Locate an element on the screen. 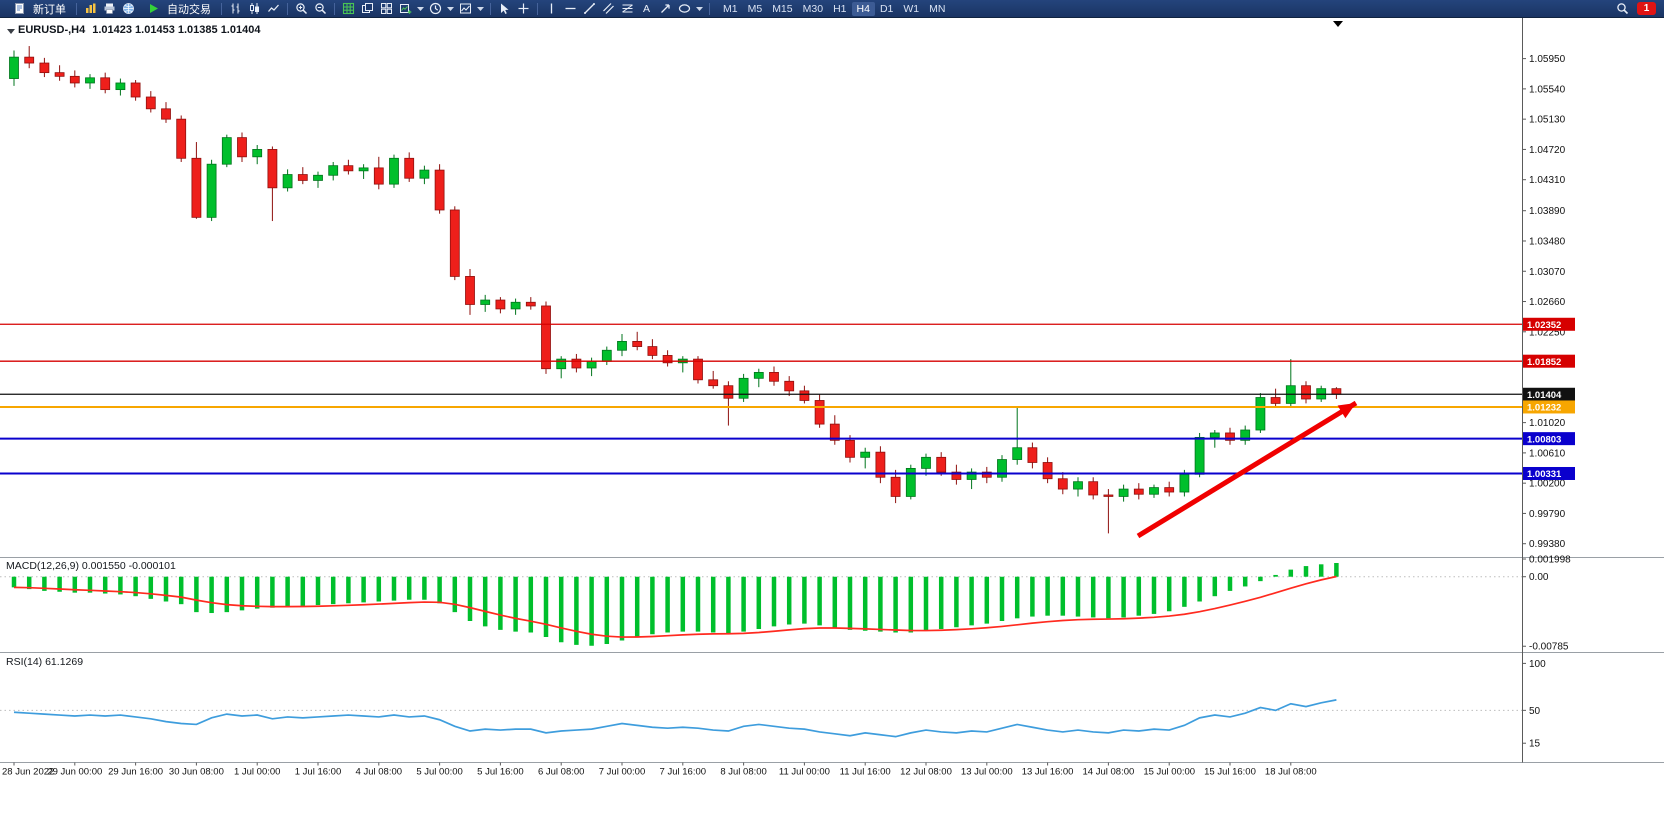 The image size is (1664, 831). timeframe-d1: D1 is located at coordinates (886, 8).